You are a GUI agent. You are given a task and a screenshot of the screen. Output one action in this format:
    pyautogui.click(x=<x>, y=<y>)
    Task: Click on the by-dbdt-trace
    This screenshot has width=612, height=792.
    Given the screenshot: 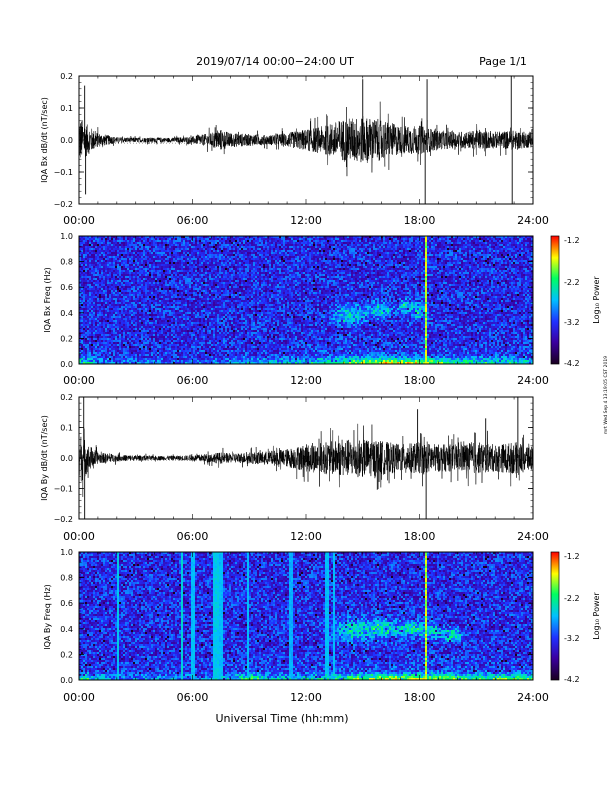 What is the action you would take?
    pyautogui.click(x=306, y=458)
    